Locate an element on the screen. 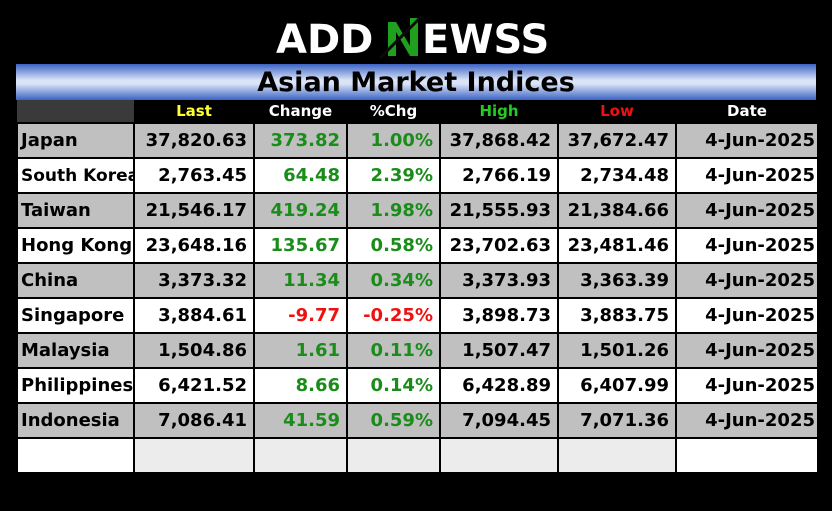 Image resolution: width=832 pixels, height=511 pixels. pct-change-value: 0.14% is located at coordinates (393, 385).